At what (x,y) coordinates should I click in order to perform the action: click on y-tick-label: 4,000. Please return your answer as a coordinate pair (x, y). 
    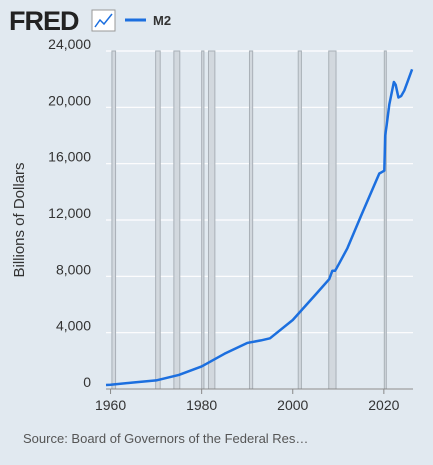
    Looking at the image, I should click on (73, 326).